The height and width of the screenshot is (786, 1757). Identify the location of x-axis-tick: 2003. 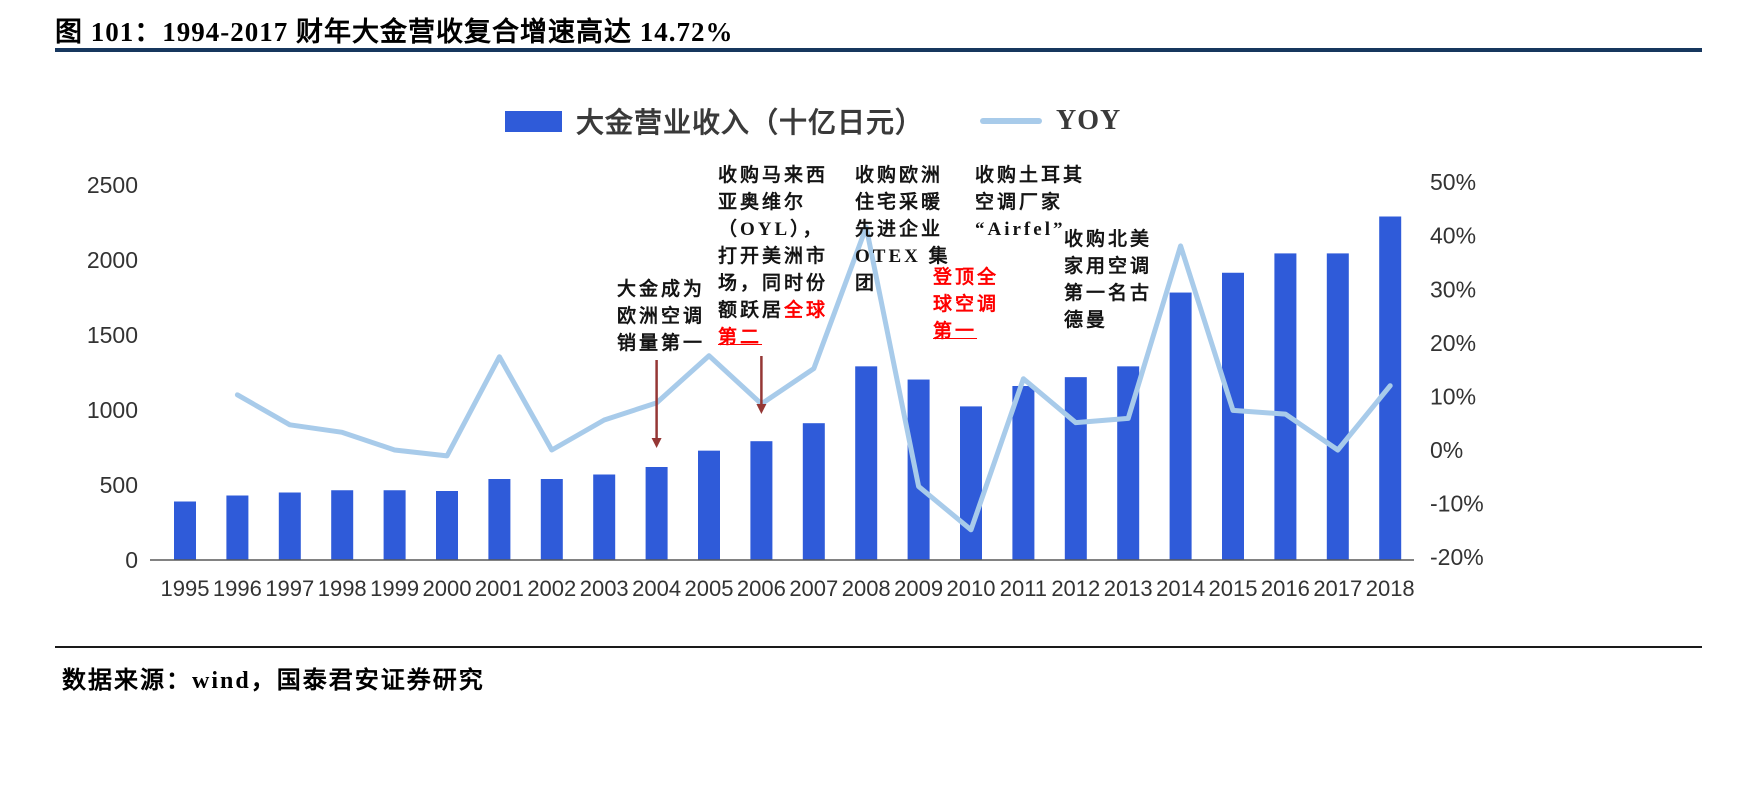
(604, 588).